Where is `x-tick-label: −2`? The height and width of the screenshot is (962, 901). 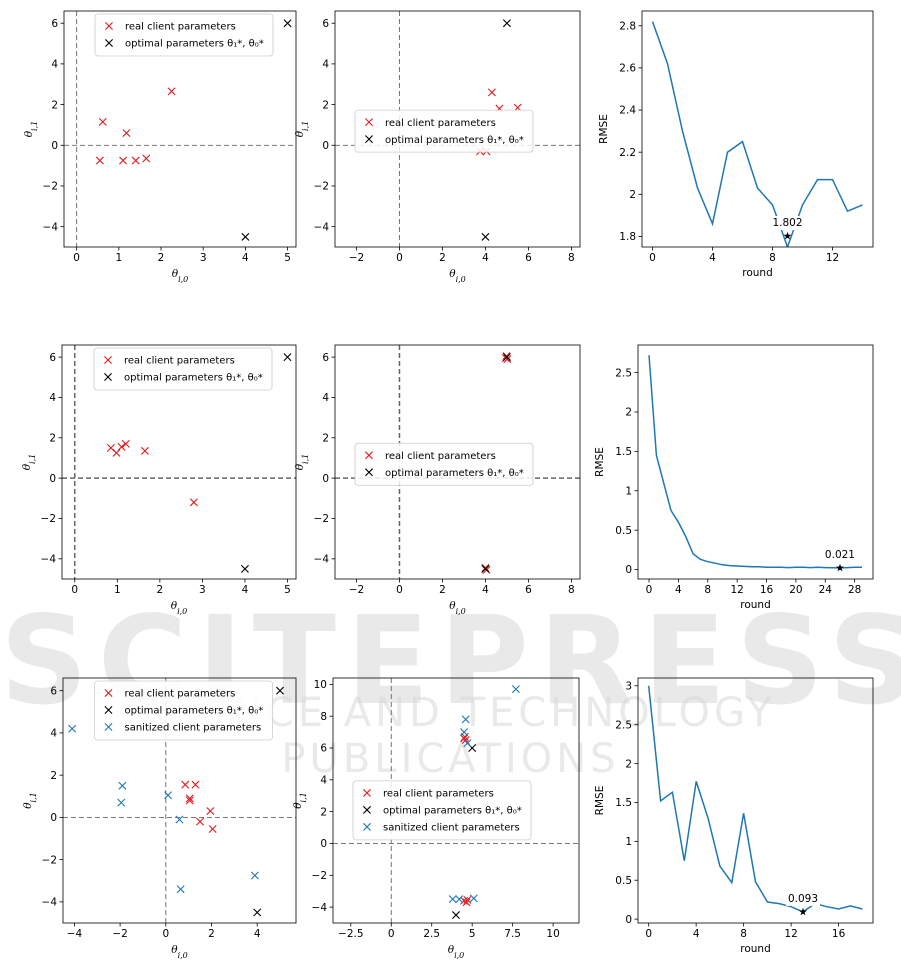
x-tick-label: −2 is located at coordinates (356, 590).